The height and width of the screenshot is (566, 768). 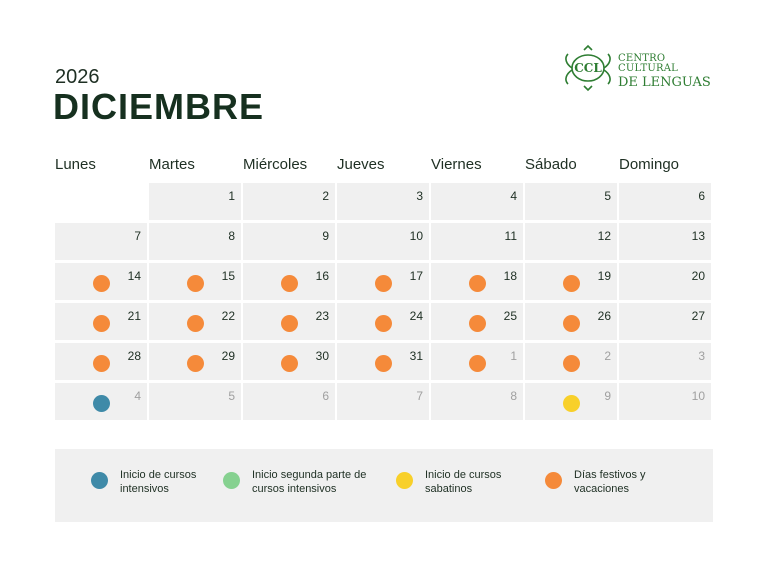 What do you see at coordinates (510, 316) in the screenshot?
I see `day-number: 25` at bounding box center [510, 316].